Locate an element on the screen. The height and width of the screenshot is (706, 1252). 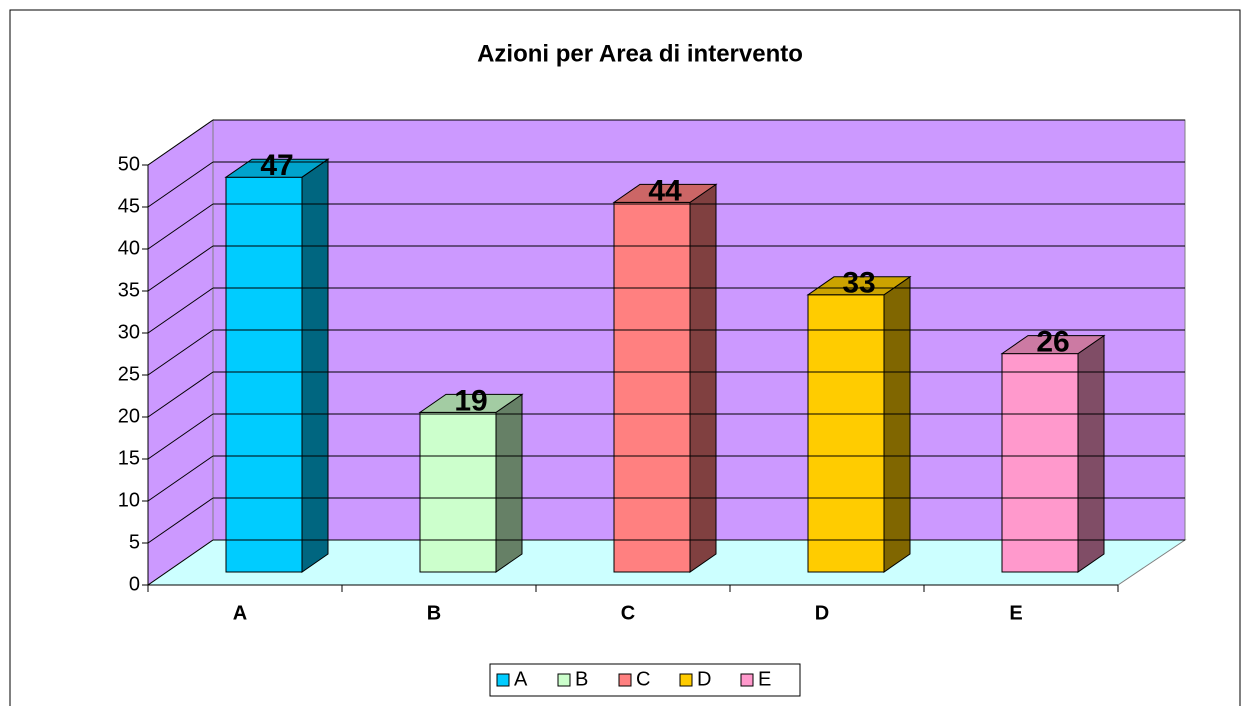
y-tick-label: 0 is located at coordinates (134, 584).